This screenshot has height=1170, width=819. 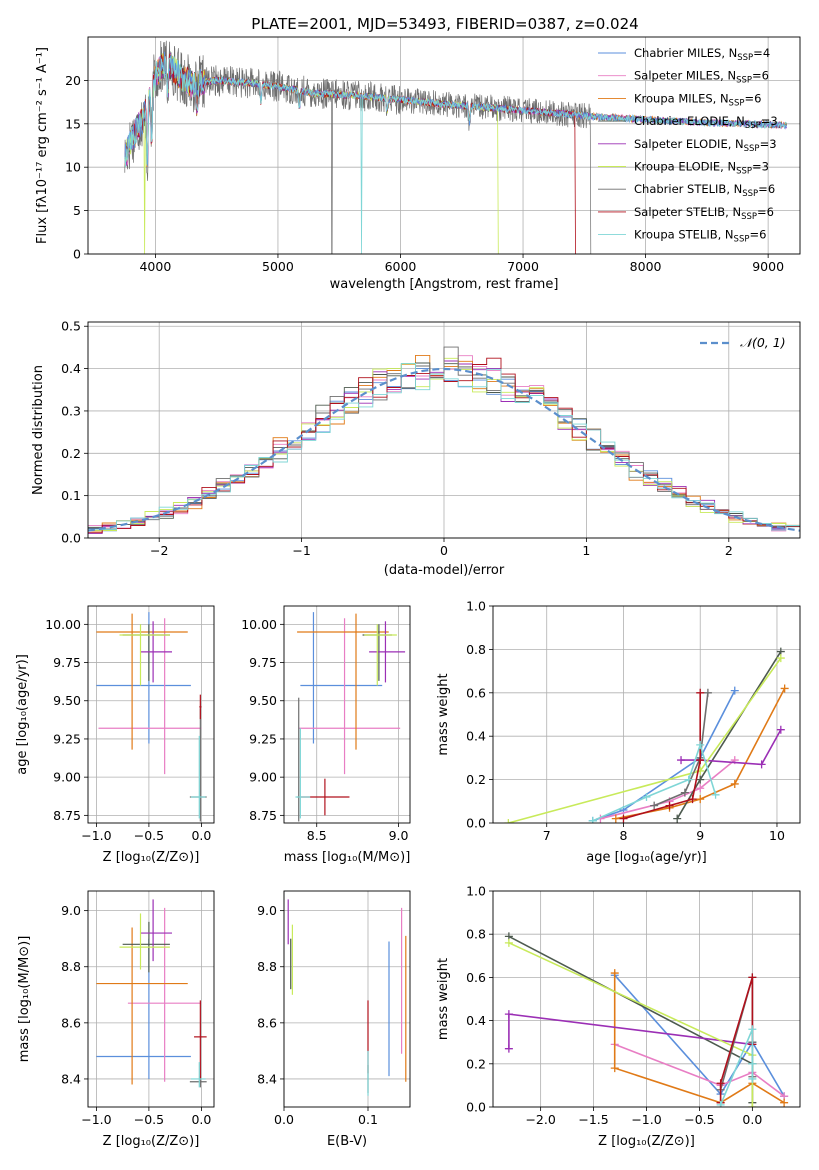 I want to click on legend-entry: Chabrier STELIB, NSSP=6, so click(x=704, y=190).